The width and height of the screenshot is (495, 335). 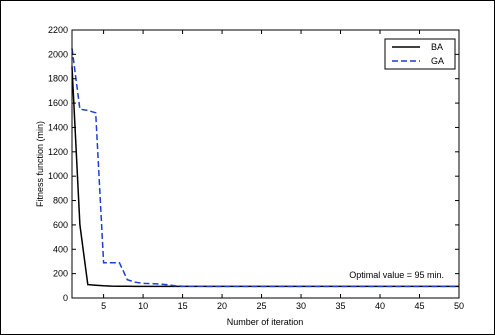 I want to click on x-tick-label: 20, so click(x=222, y=306).